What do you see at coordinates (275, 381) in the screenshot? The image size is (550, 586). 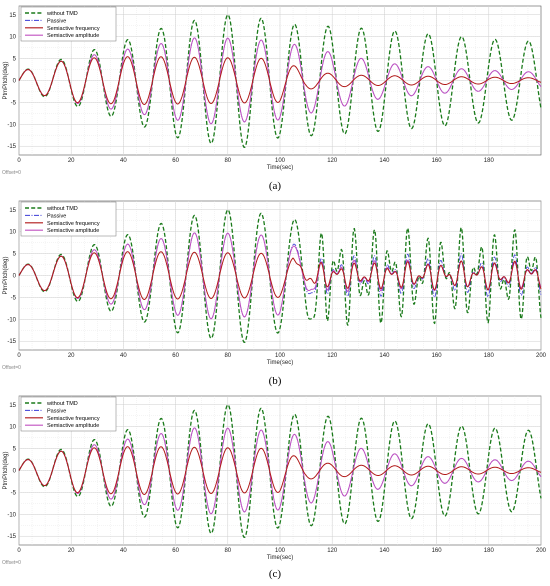 I see `panel-label-b: (b)` at bounding box center [275, 381].